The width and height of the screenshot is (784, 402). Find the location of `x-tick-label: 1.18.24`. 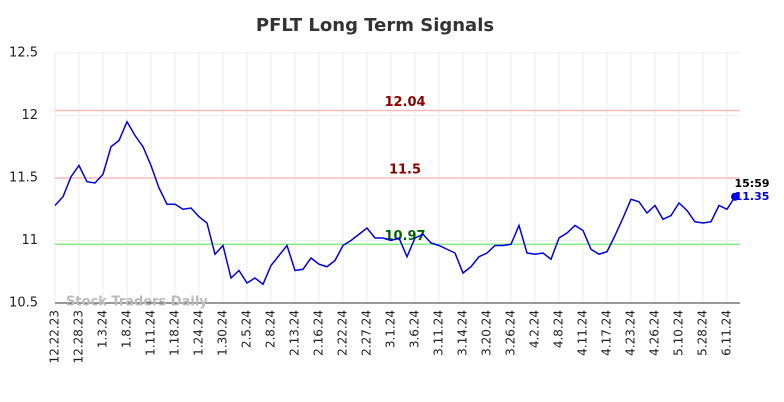

x-tick-label: 1.18.24 is located at coordinates (175, 333).